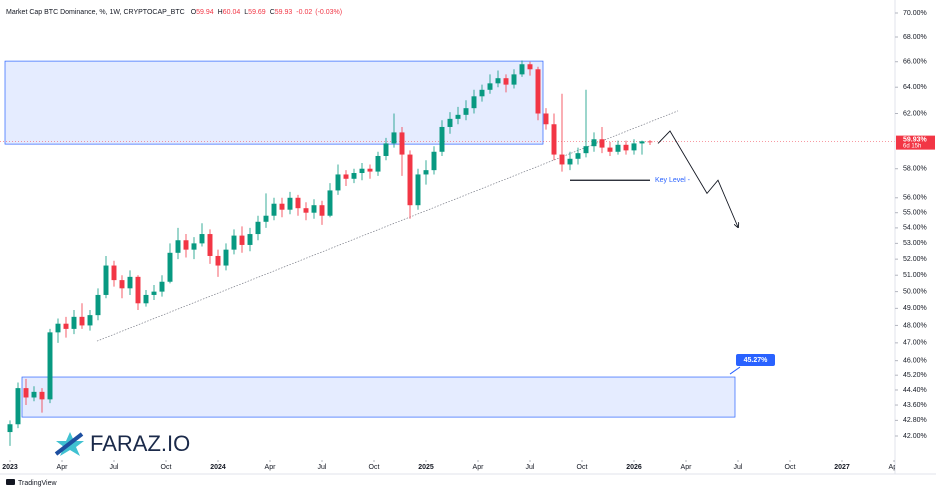  I want to click on zone, so click(378, 397).